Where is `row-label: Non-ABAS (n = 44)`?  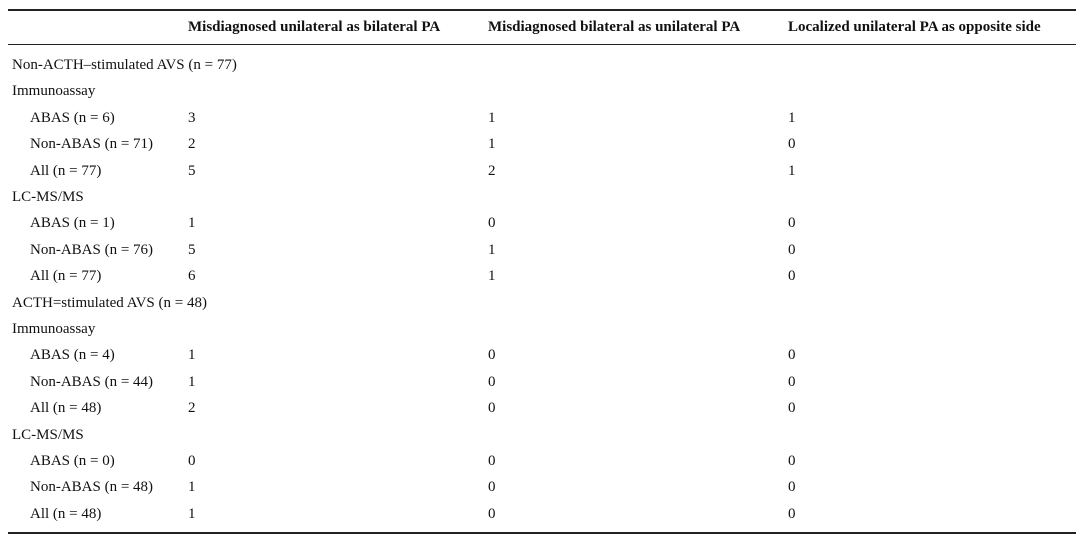
row-label: Non-ABAS (n = 44) is located at coordinates (92, 381).